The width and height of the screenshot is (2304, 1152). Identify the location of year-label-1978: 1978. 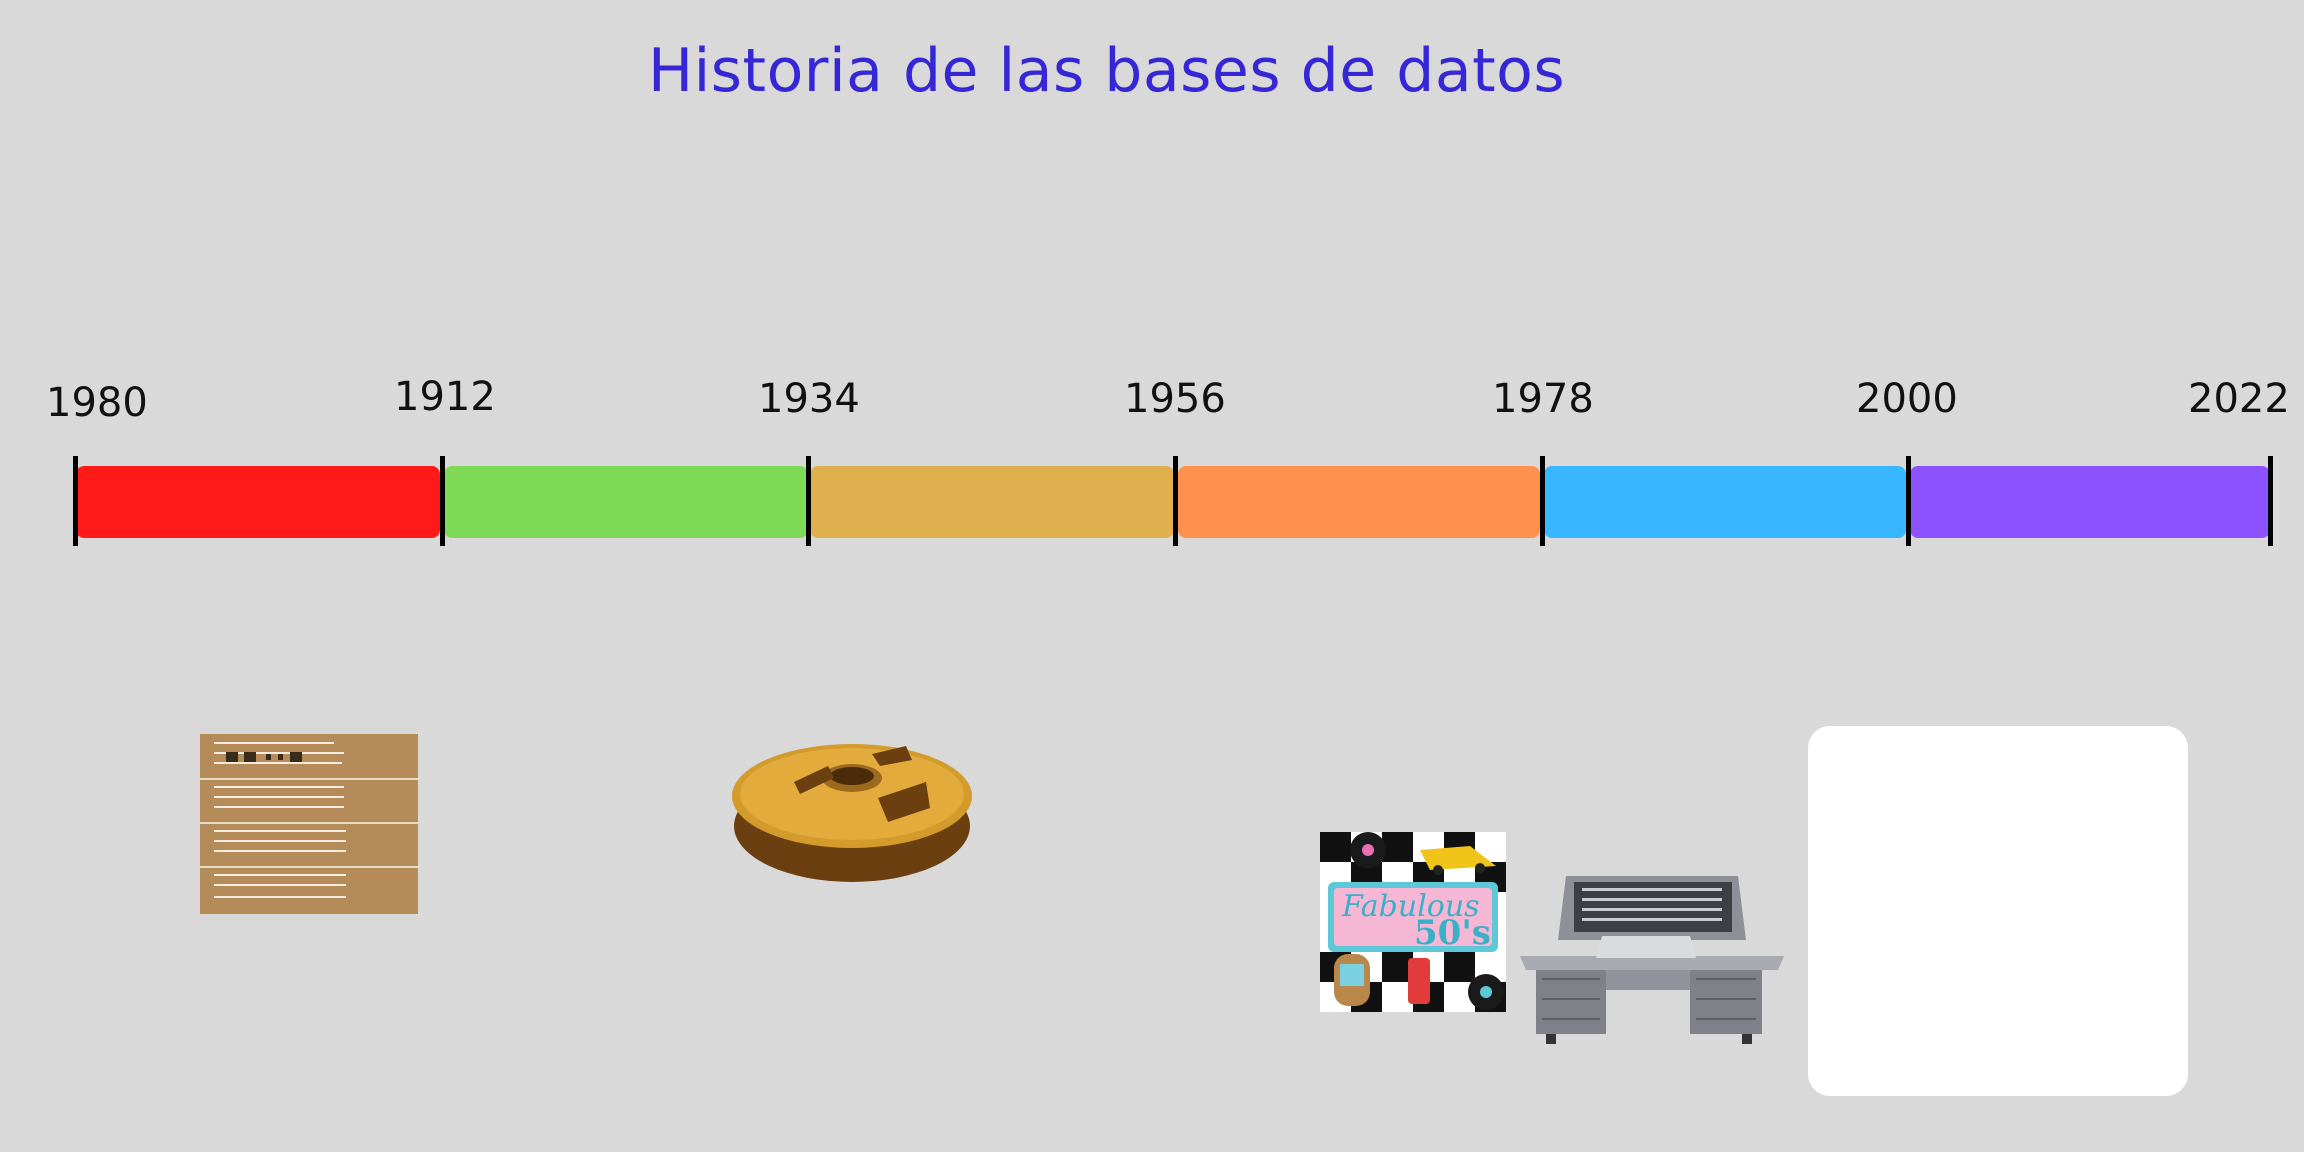
(1543, 399).